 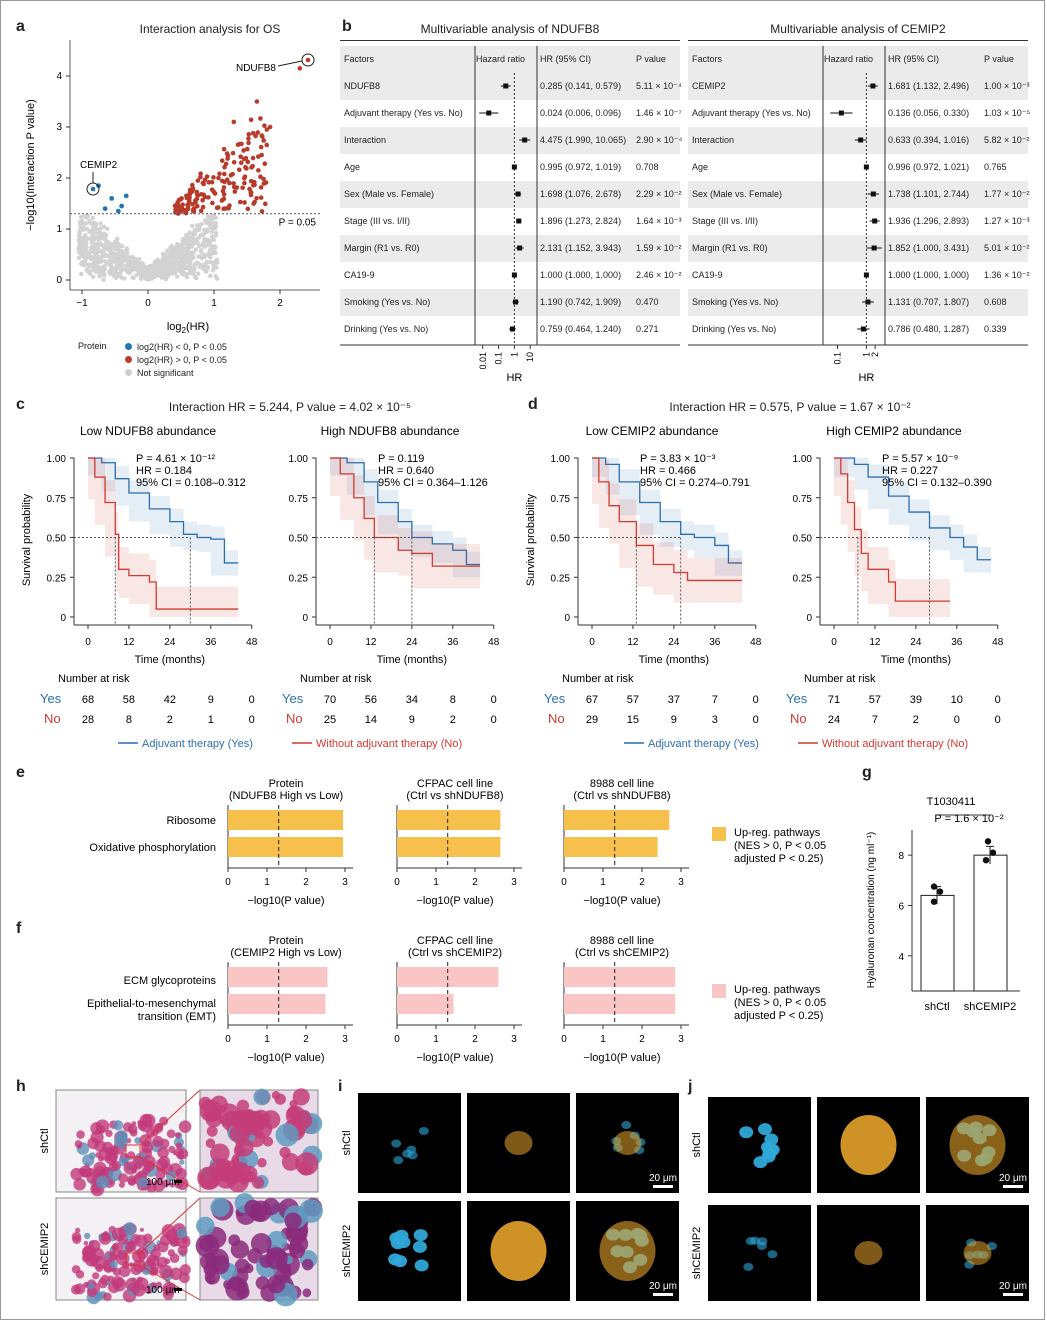 What do you see at coordinates (875, 354) in the screenshot?
I see `forest-tick-label: 2` at bounding box center [875, 354].